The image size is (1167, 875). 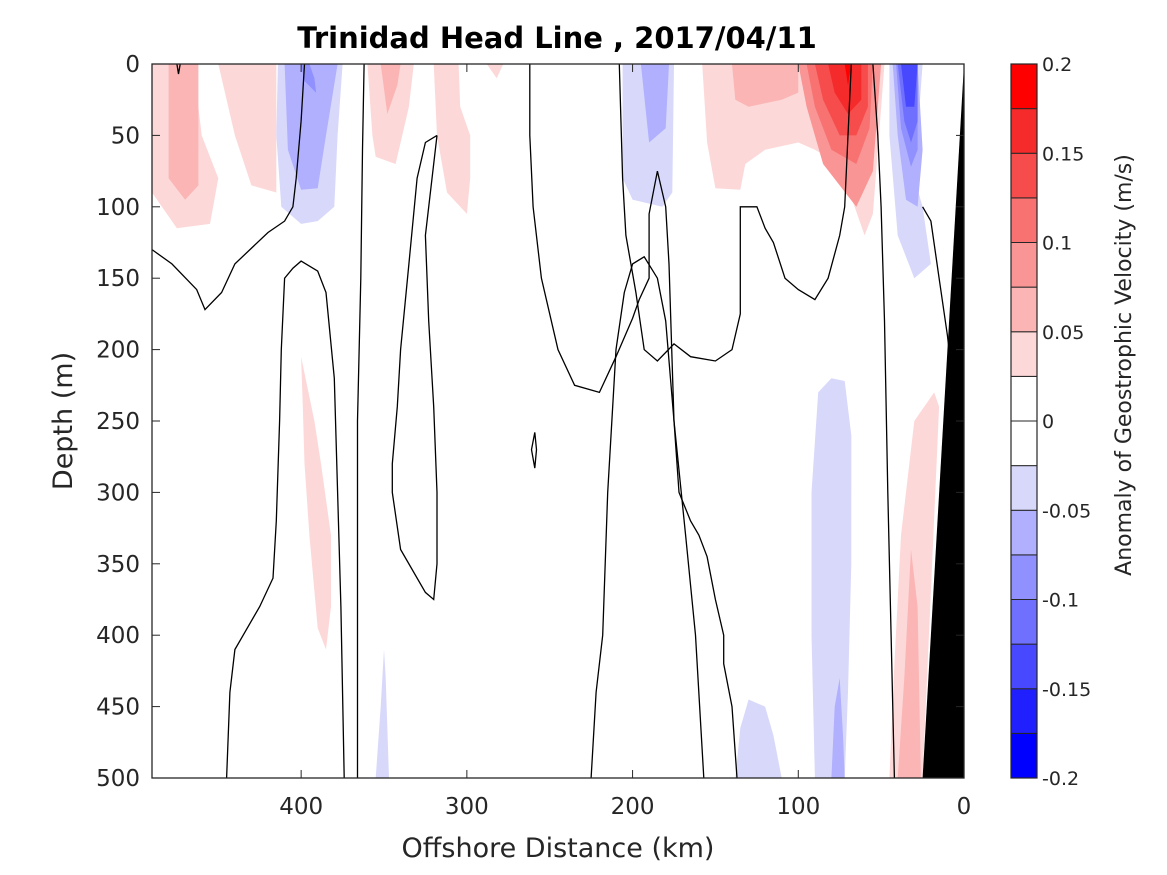 What do you see at coordinates (118, 208) in the screenshot?
I see `y-tick-label: 100` at bounding box center [118, 208].